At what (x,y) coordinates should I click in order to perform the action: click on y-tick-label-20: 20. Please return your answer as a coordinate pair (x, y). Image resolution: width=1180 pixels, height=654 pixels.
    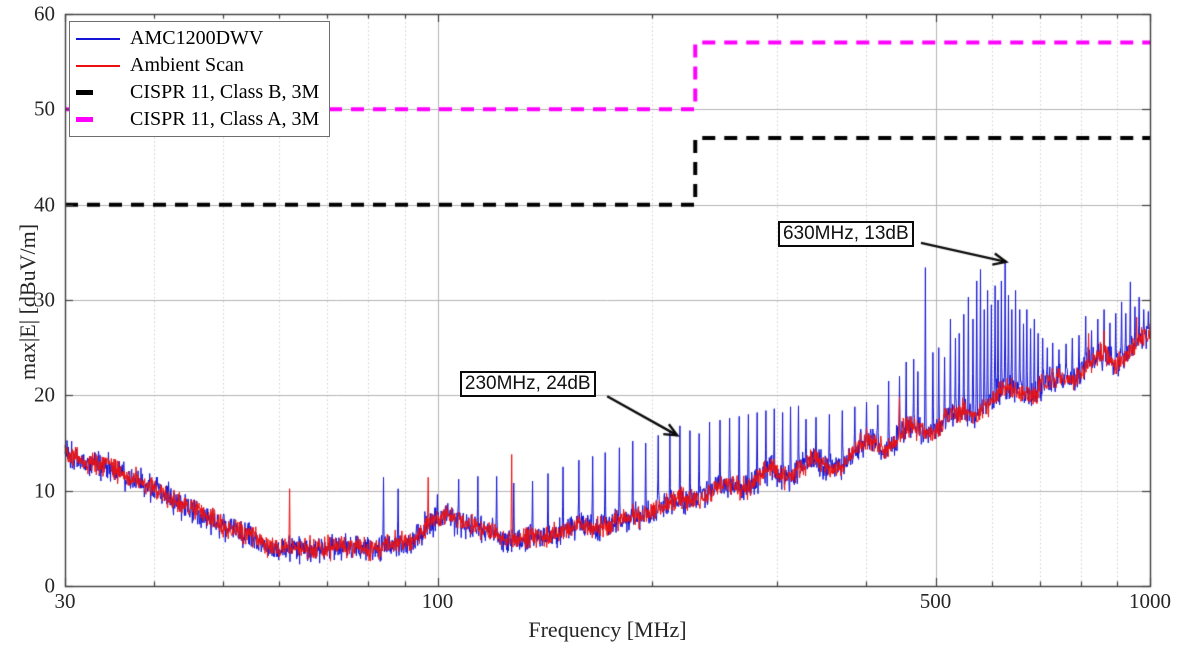
    Looking at the image, I should click on (44, 394).